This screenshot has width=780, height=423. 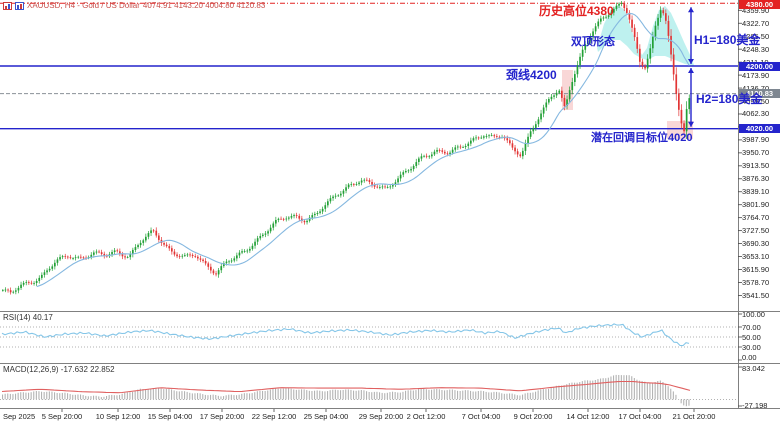 I want to click on price-axis-tick: 3950.70, so click(x=756, y=153).